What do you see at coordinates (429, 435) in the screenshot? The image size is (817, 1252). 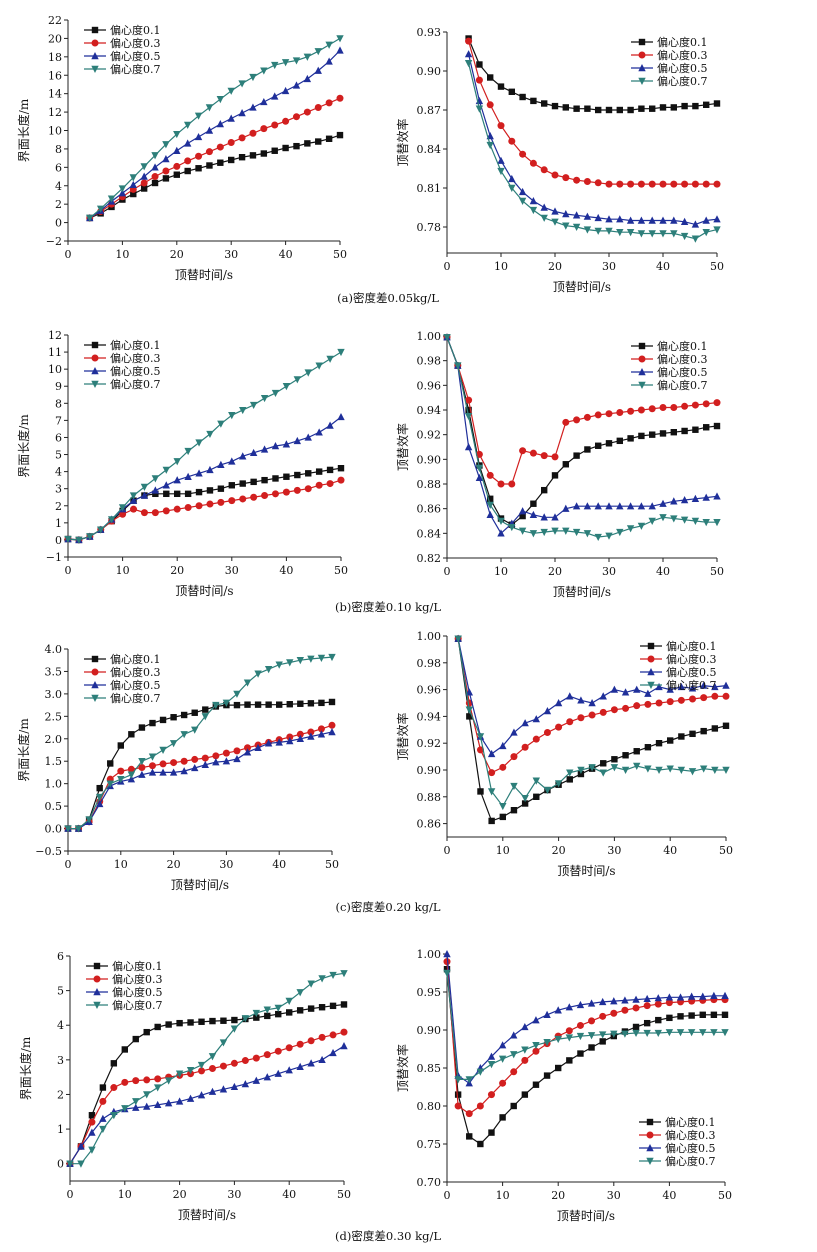 I see `y-tick-label: 0.92` at bounding box center [429, 435].